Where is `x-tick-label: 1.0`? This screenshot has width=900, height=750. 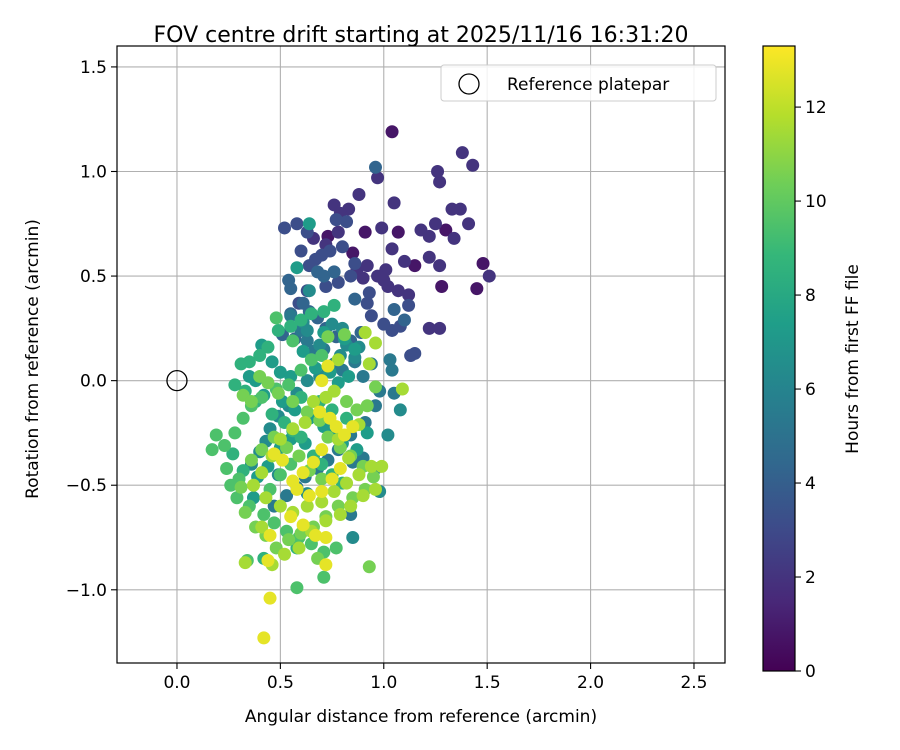
x-tick-label: 1.0 is located at coordinates (383, 683).